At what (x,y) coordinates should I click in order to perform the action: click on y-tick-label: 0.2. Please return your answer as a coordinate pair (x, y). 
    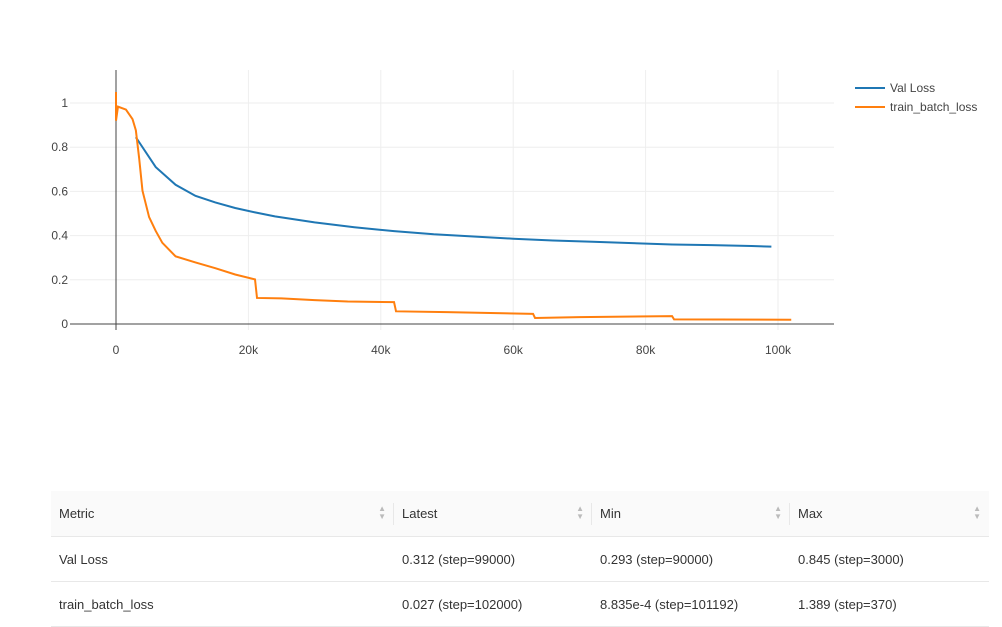
    Looking at the image, I should click on (59, 280).